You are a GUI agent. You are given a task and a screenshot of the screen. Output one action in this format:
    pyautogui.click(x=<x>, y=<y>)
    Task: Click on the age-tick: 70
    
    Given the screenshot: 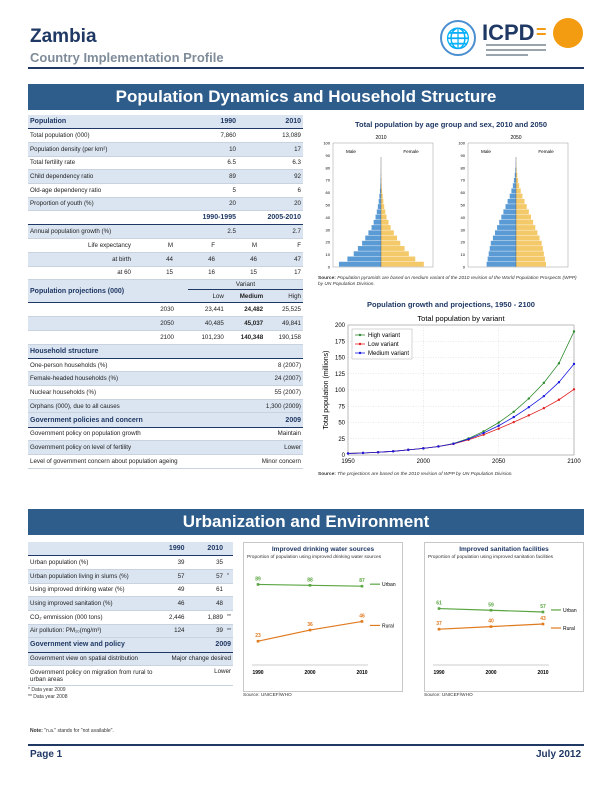 What is the action you would take?
    pyautogui.click(x=328, y=180)
    